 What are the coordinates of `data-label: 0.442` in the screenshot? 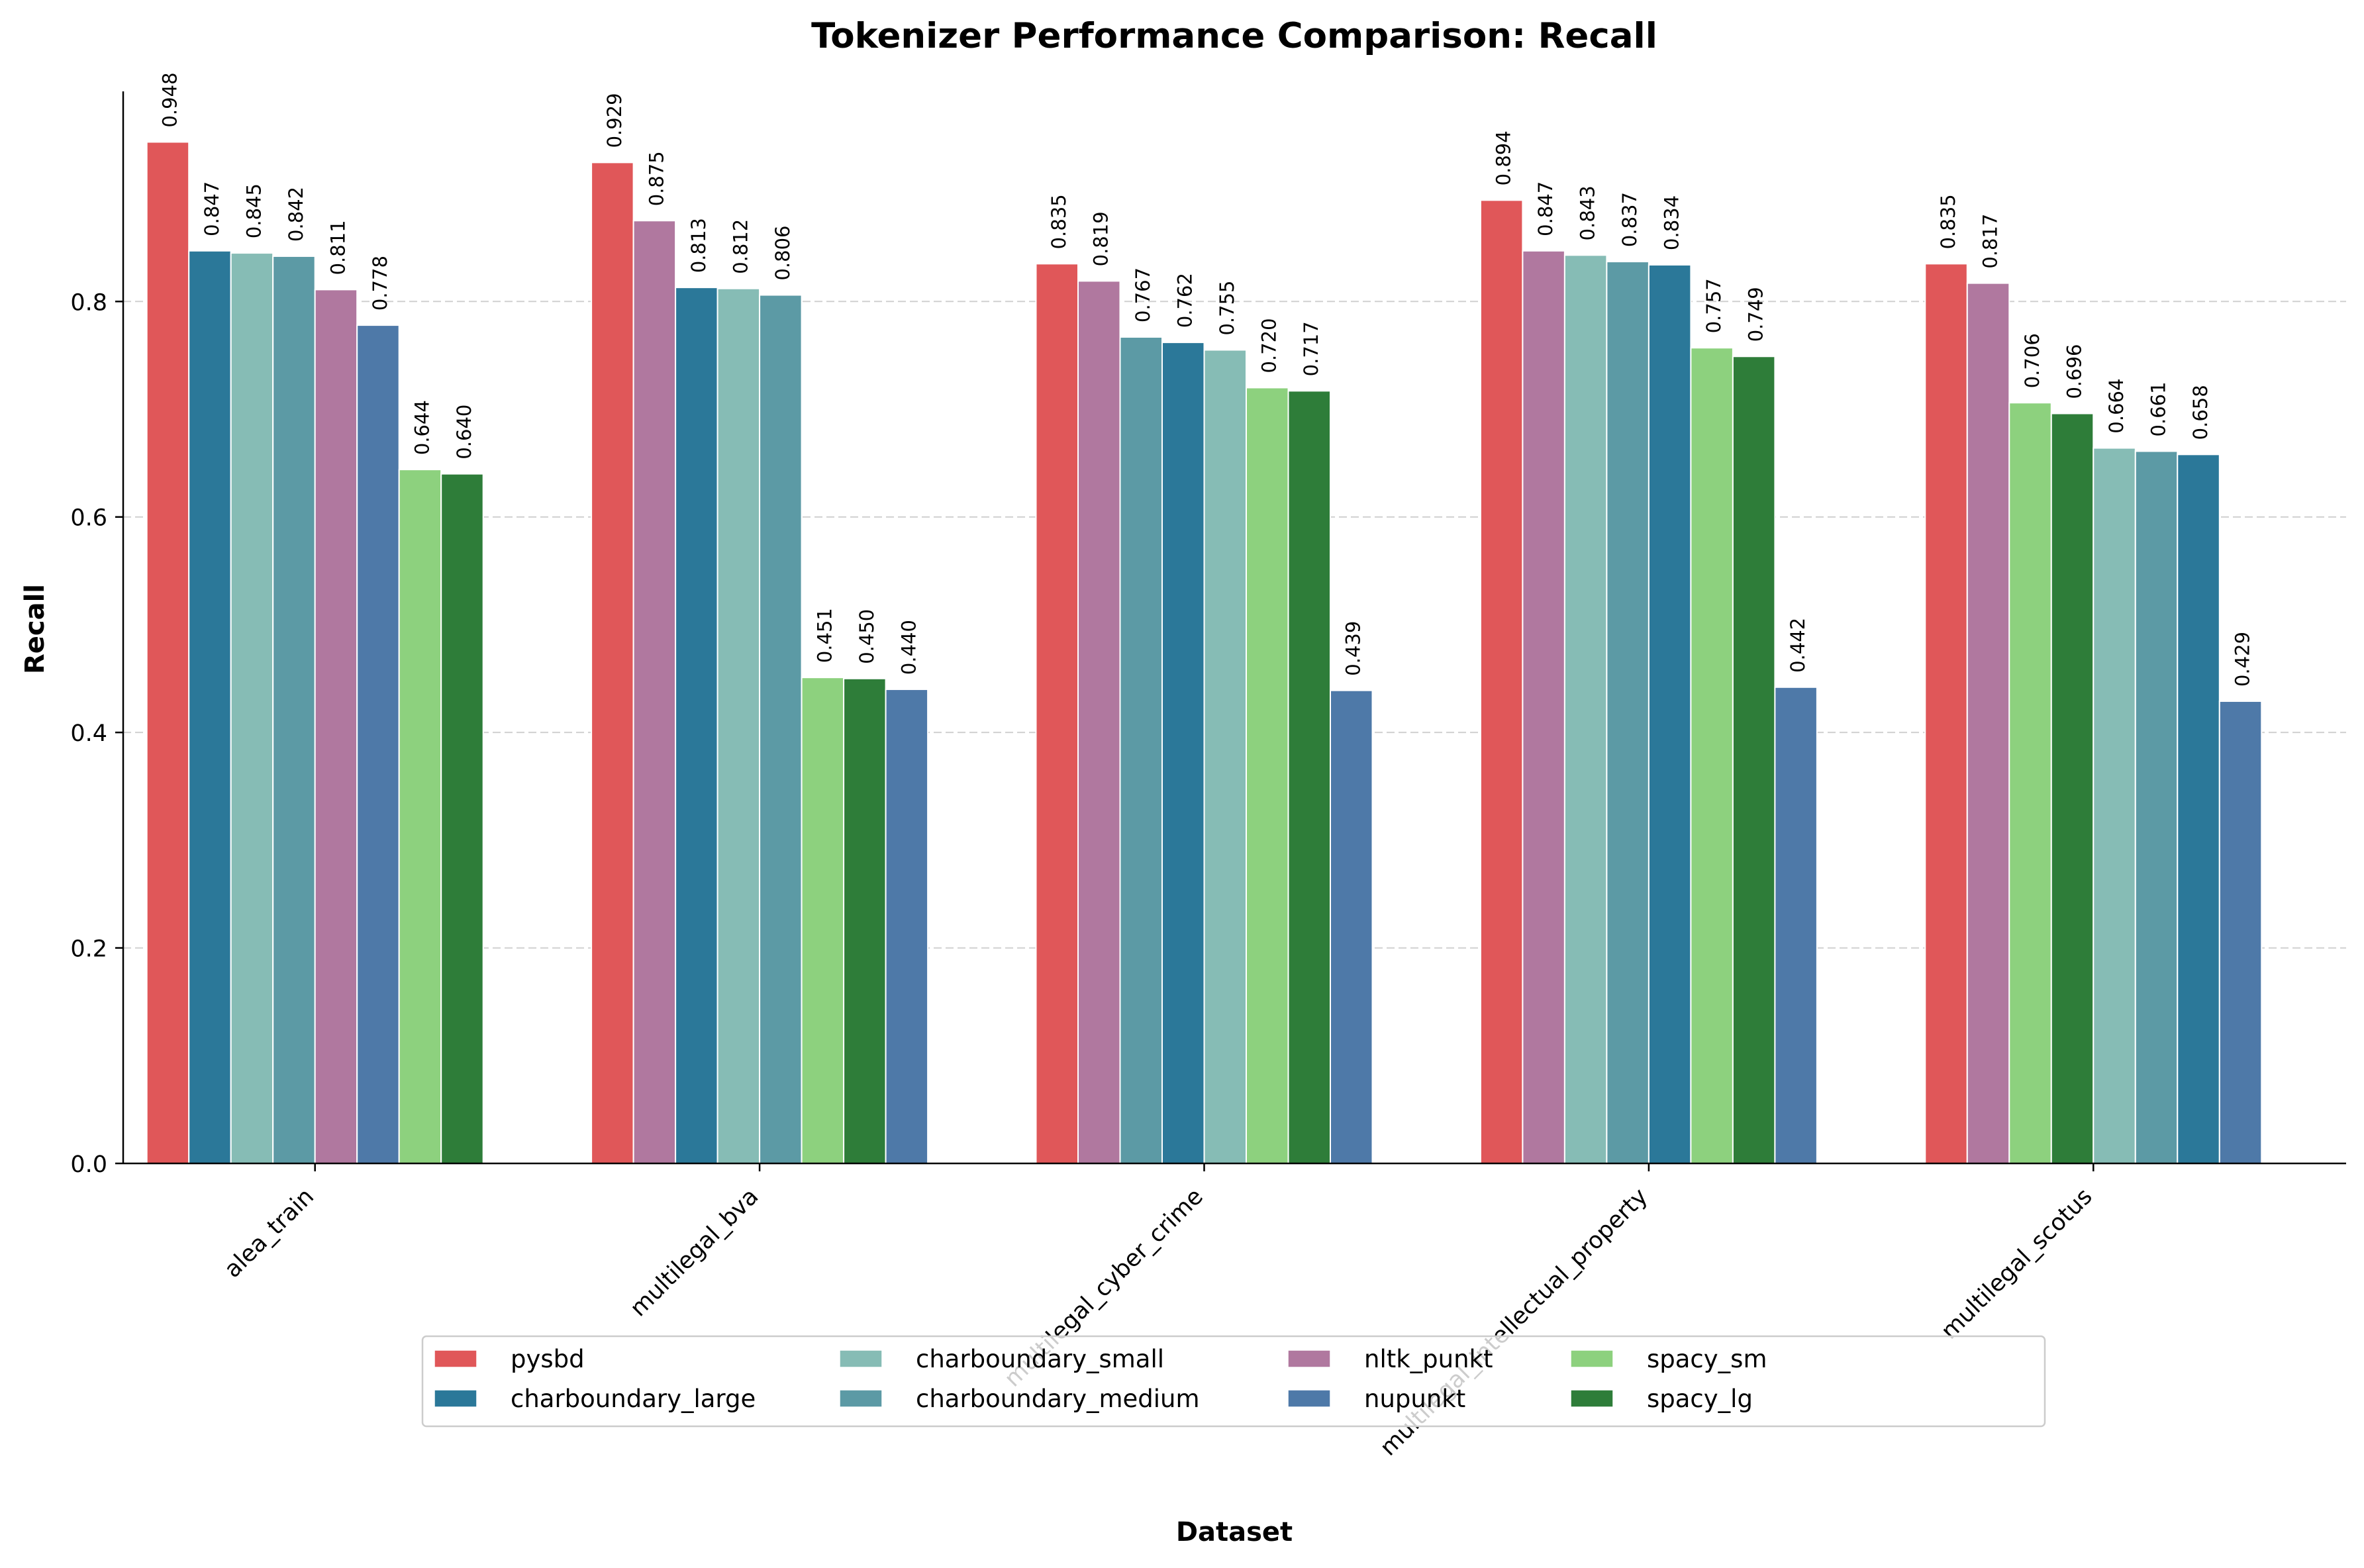 It's located at (1798, 645).